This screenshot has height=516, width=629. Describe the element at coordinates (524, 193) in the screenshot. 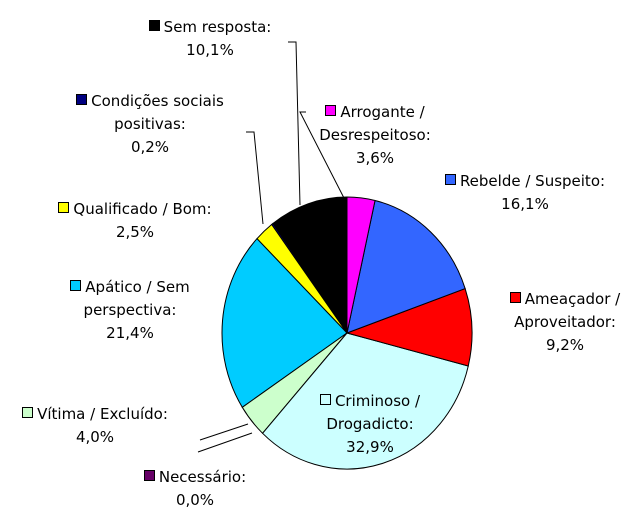

I see `slice-label: Rebelde / Suspeito: 16,1%` at that location.